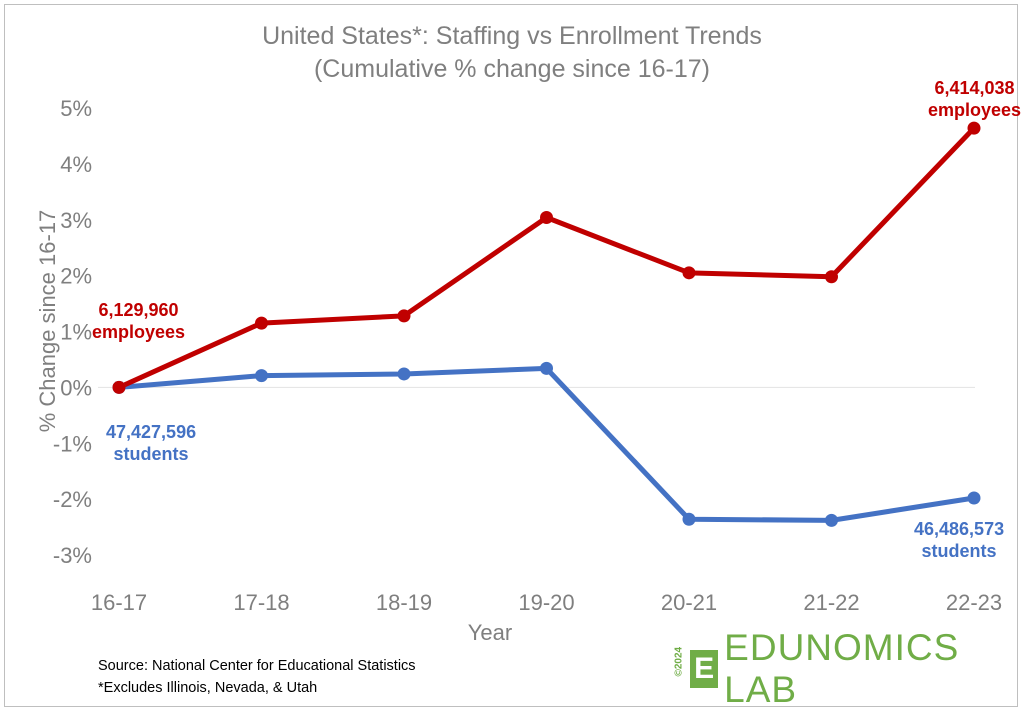 This screenshot has height=713, width=1024. What do you see at coordinates (76, 220) in the screenshot?
I see `y-tick-label: 3%` at bounding box center [76, 220].